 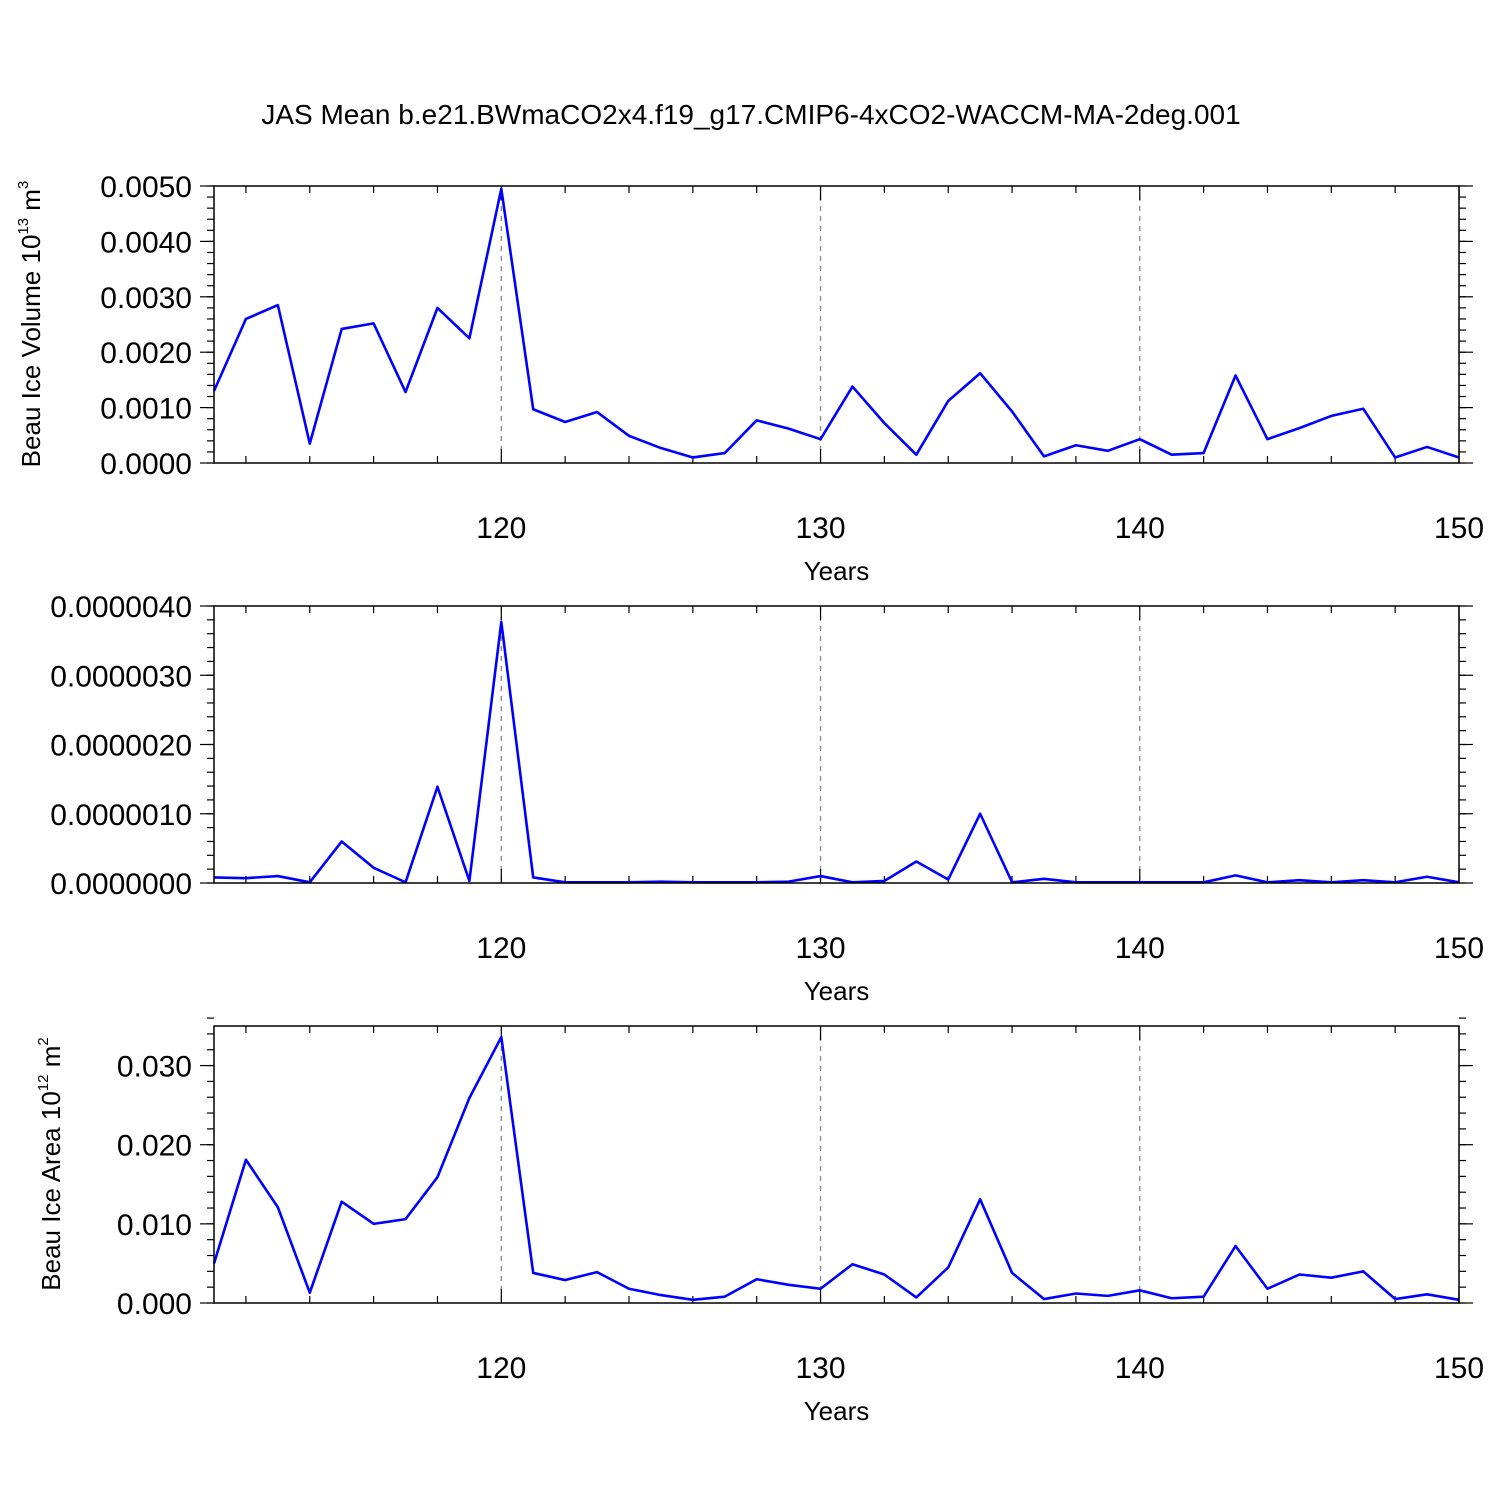 I want to click on y-tick-label: 0.0020, so click(x=146, y=353).